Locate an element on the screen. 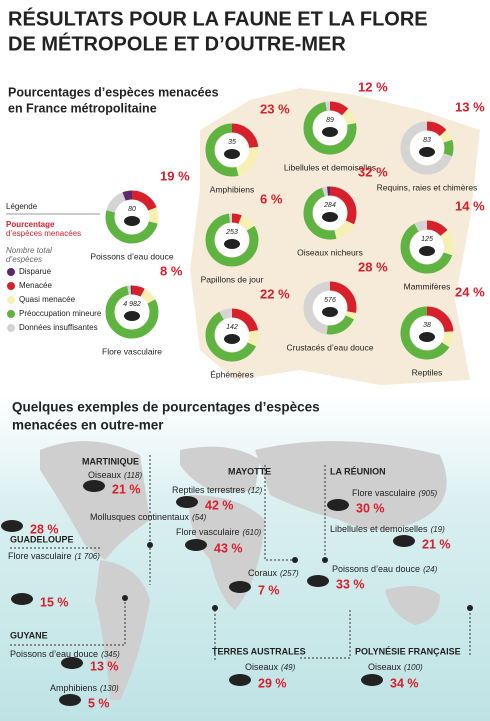 Image resolution: width=490 pixels, height=721 pixels. species-name: Éphémères is located at coordinates (231, 374).